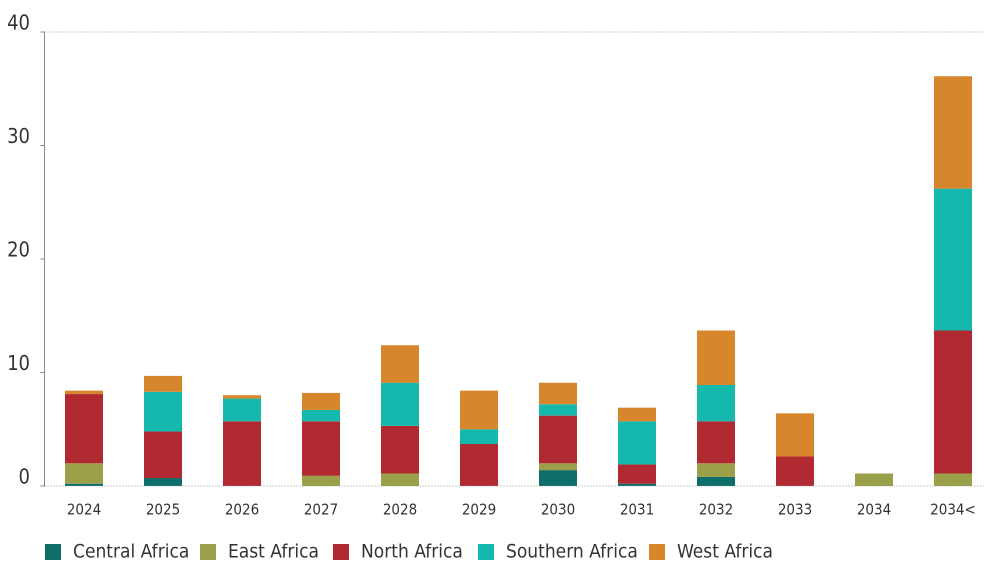 This screenshot has height=566, width=984. Describe the element at coordinates (725, 552) in the screenshot. I see `legend-label: West Africa` at that location.